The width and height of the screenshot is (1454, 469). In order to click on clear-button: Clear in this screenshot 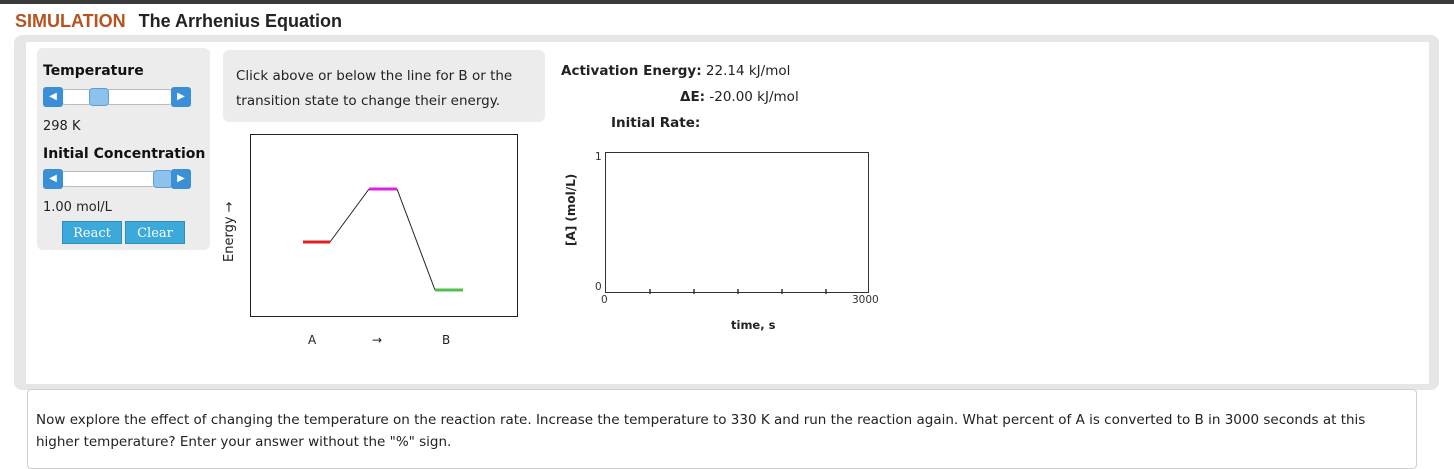, I will do `click(155, 232)`.